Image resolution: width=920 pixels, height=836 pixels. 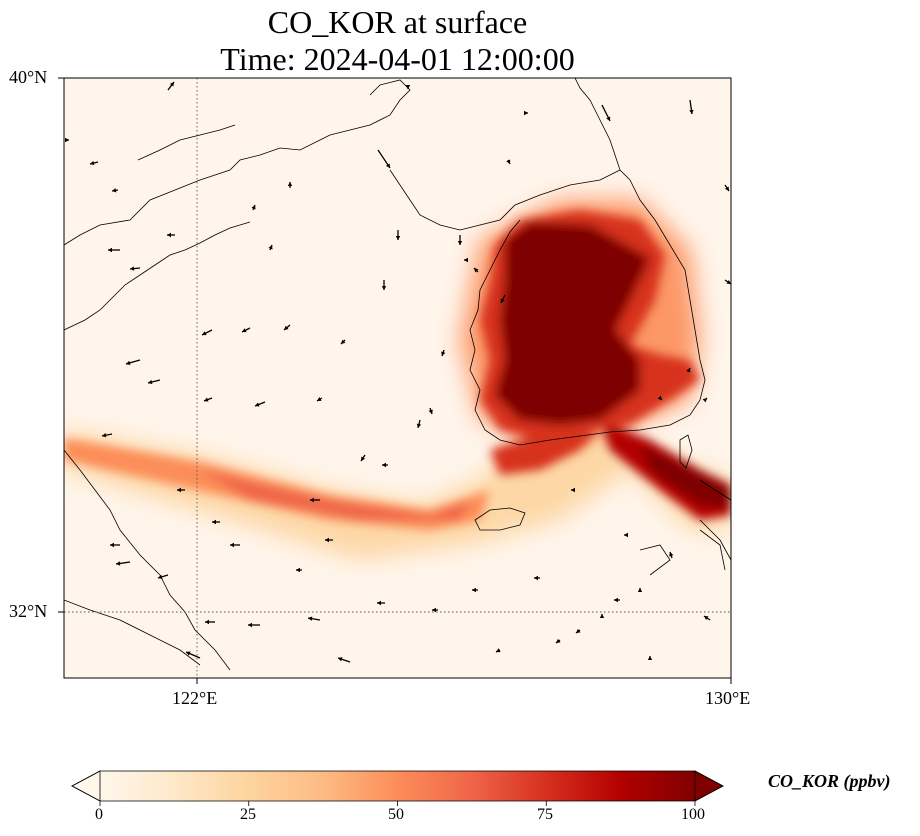 What do you see at coordinates (396, 814) in the screenshot?
I see `colorbar-tick-label: 50` at bounding box center [396, 814].